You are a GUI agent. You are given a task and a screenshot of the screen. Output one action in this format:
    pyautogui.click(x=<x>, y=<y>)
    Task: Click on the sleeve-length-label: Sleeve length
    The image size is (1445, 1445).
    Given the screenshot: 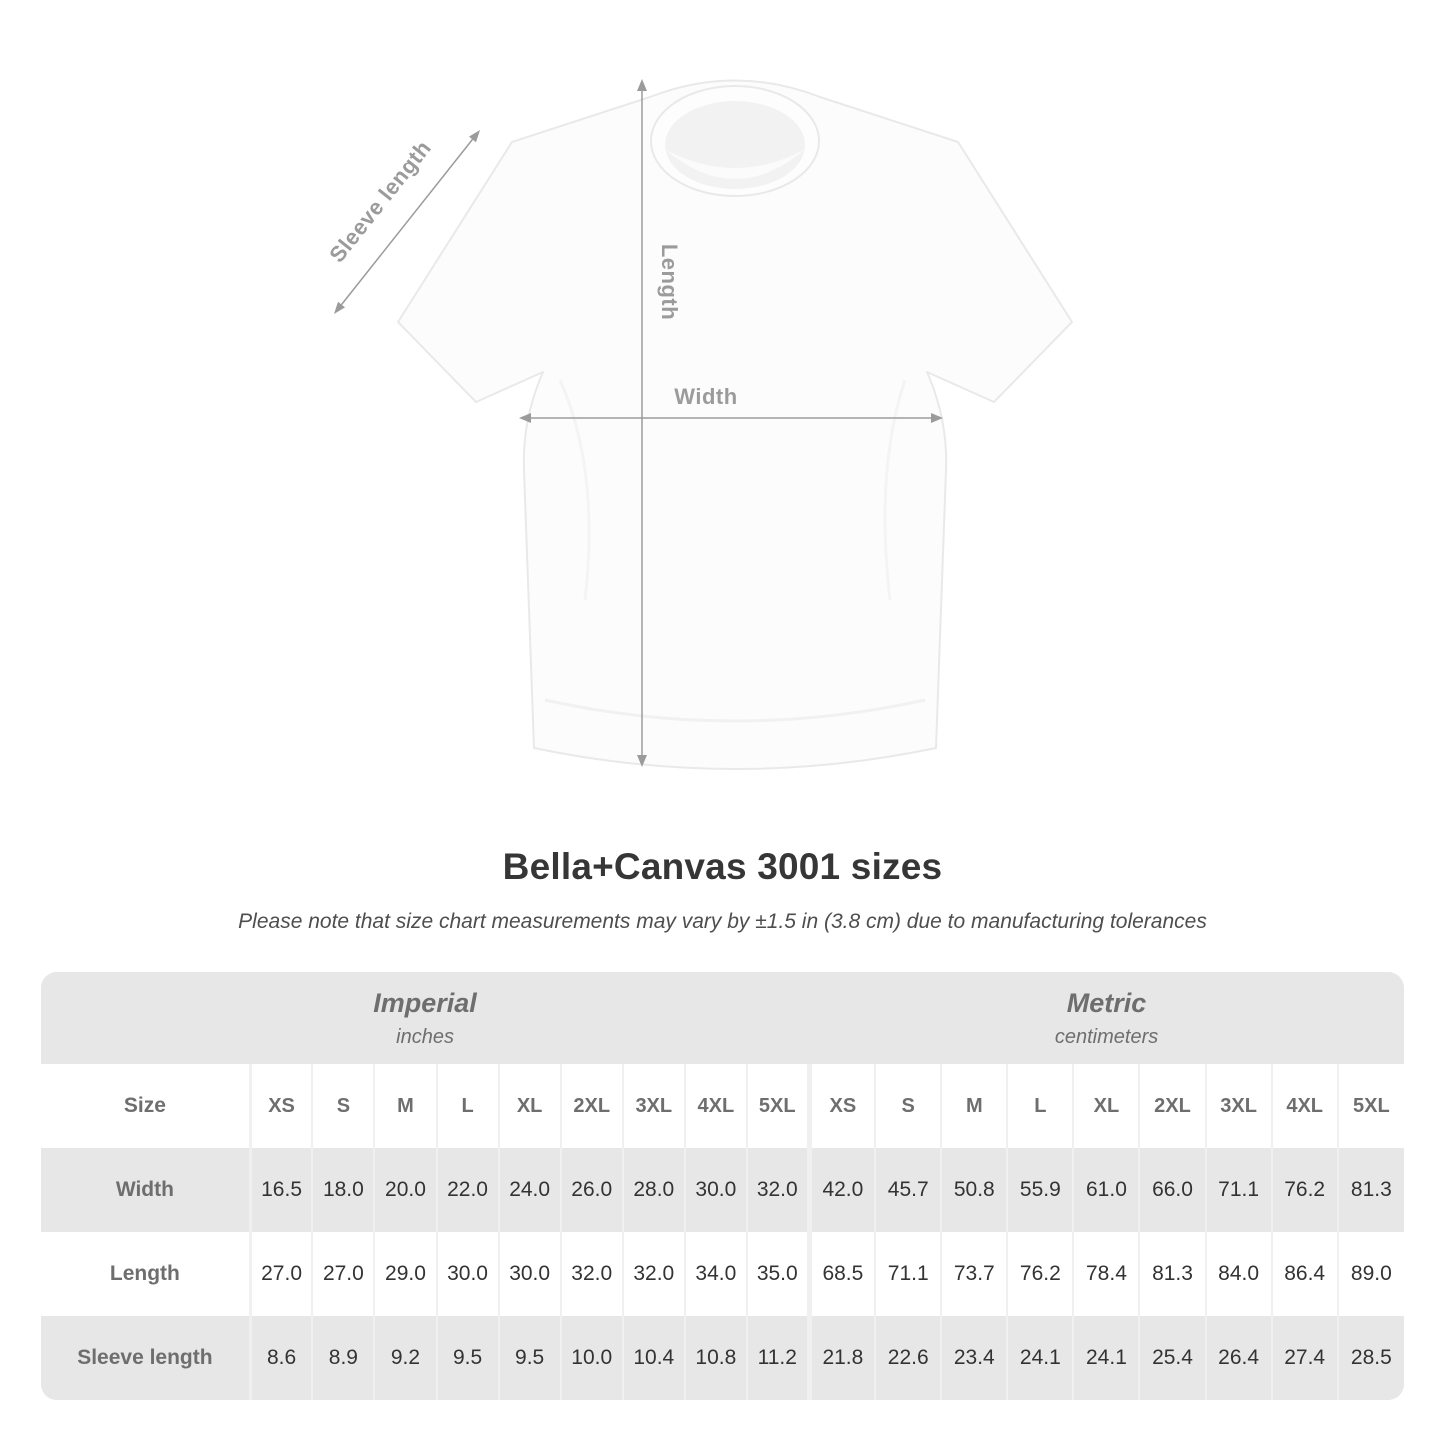 What is the action you would take?
    pyautogui.click(x=380, y=202)
    